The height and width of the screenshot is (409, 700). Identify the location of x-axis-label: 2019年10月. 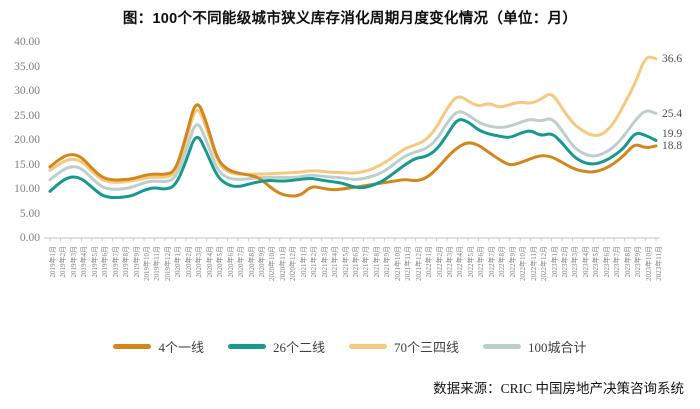
(147, 263).